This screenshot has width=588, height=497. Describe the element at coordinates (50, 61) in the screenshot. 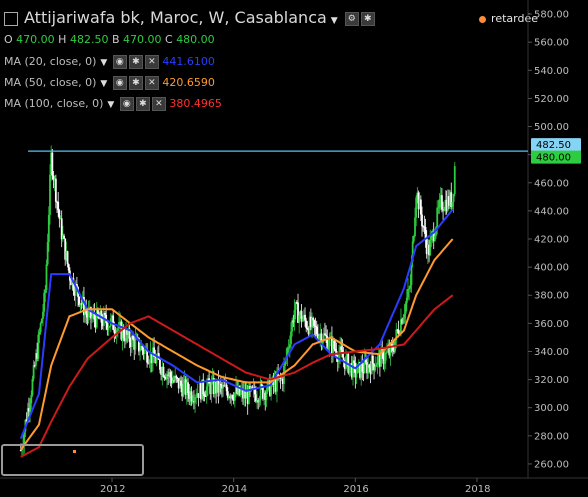

I see `indicator-label: MA (20, close, 0)` at that location.